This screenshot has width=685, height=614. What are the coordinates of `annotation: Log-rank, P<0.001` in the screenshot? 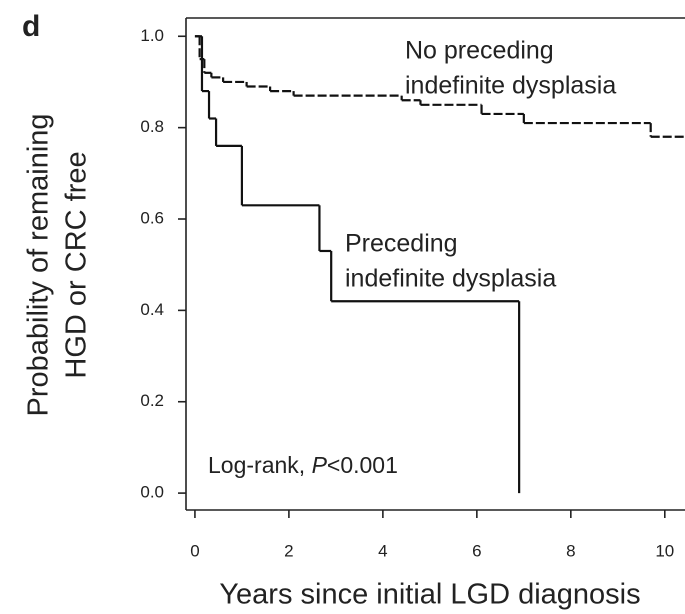 It's located at (303, 465).